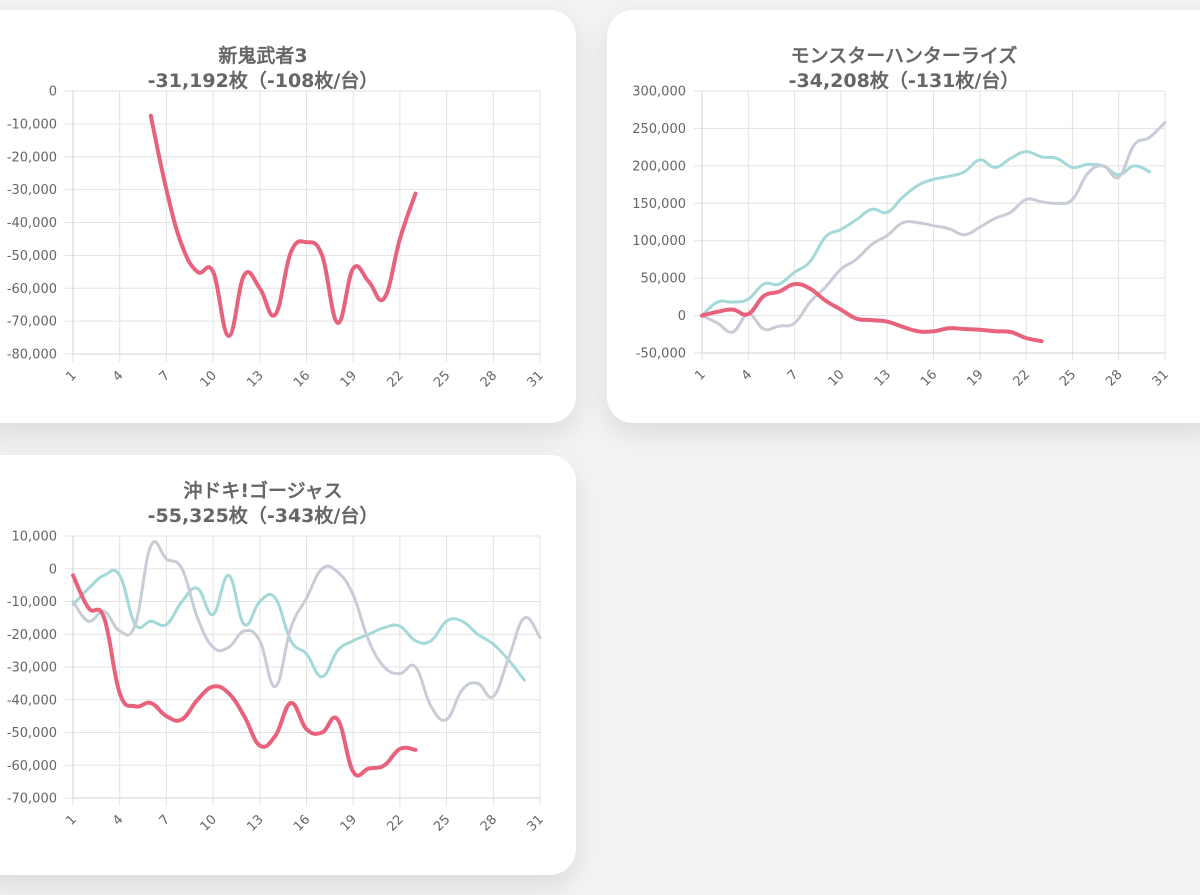  What do you see at coordinates (32, 355) in the screenshot?
I see `y-tick-label: -80,000` at bounding box center [32, 355].